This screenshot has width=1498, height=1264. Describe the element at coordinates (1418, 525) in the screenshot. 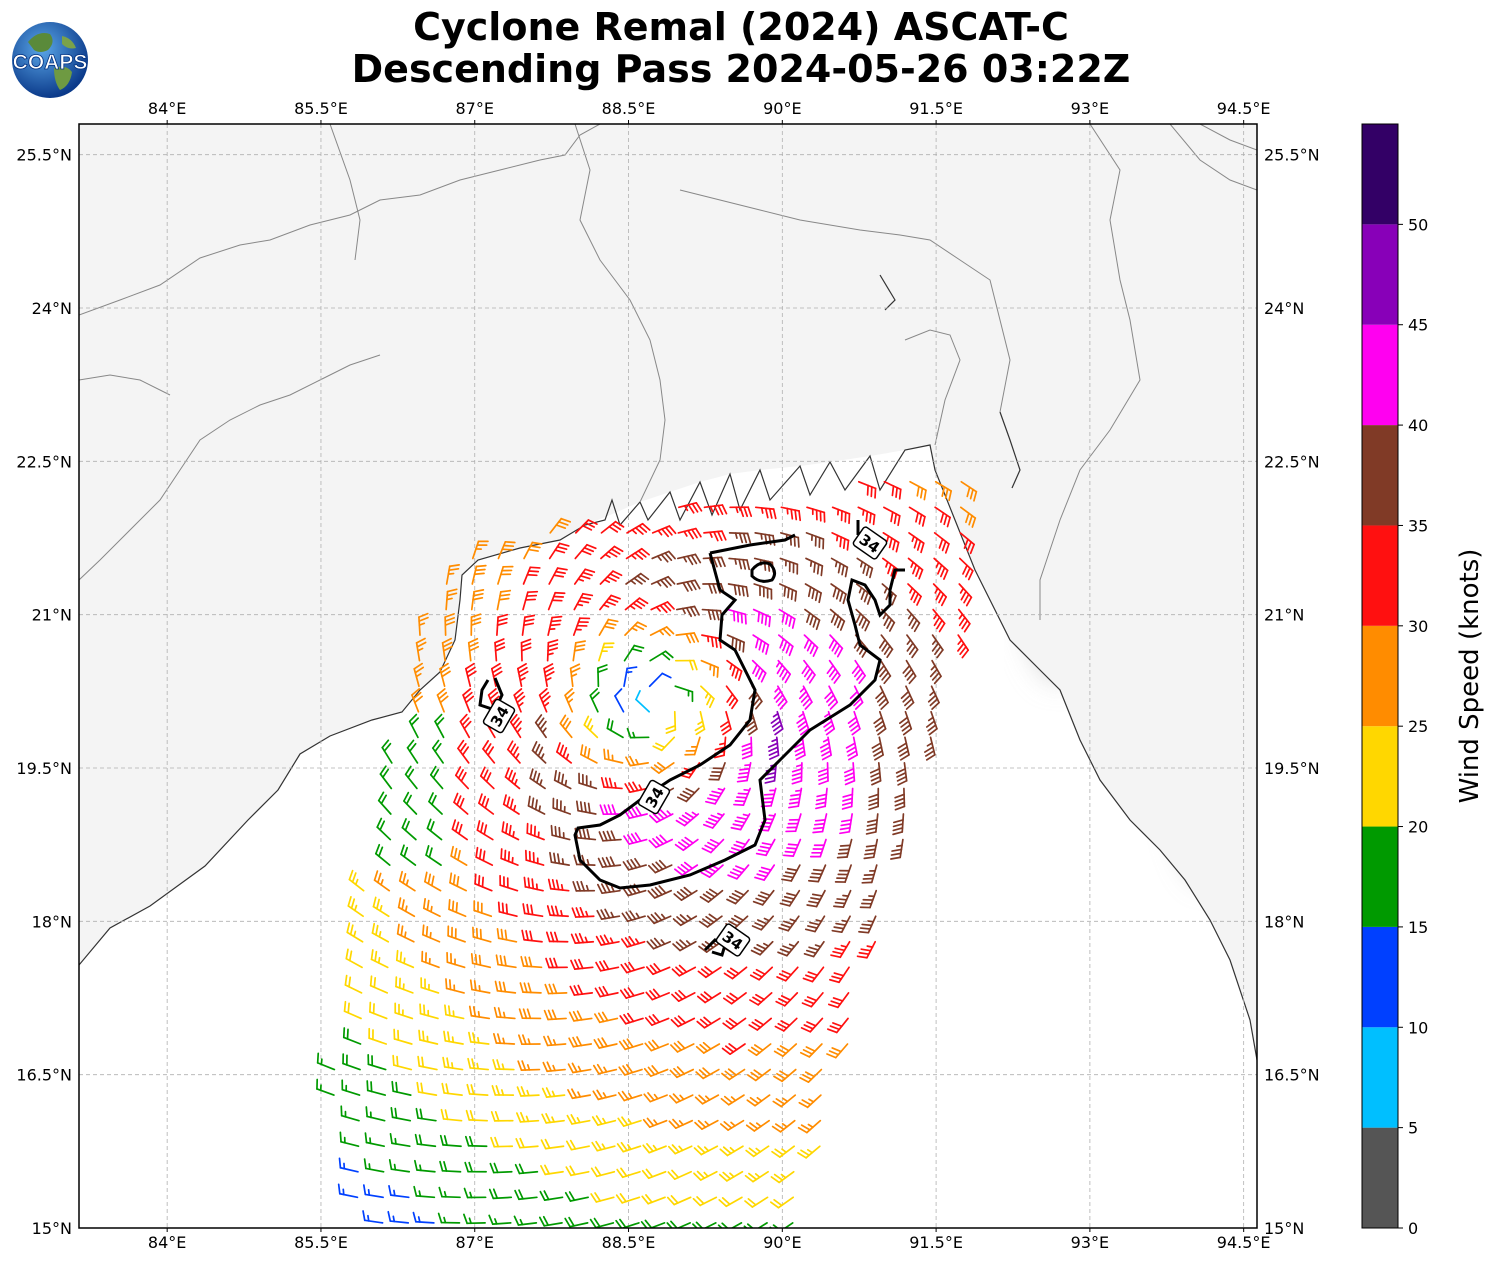

I see `colorbar-tick-label: 35` at that location.